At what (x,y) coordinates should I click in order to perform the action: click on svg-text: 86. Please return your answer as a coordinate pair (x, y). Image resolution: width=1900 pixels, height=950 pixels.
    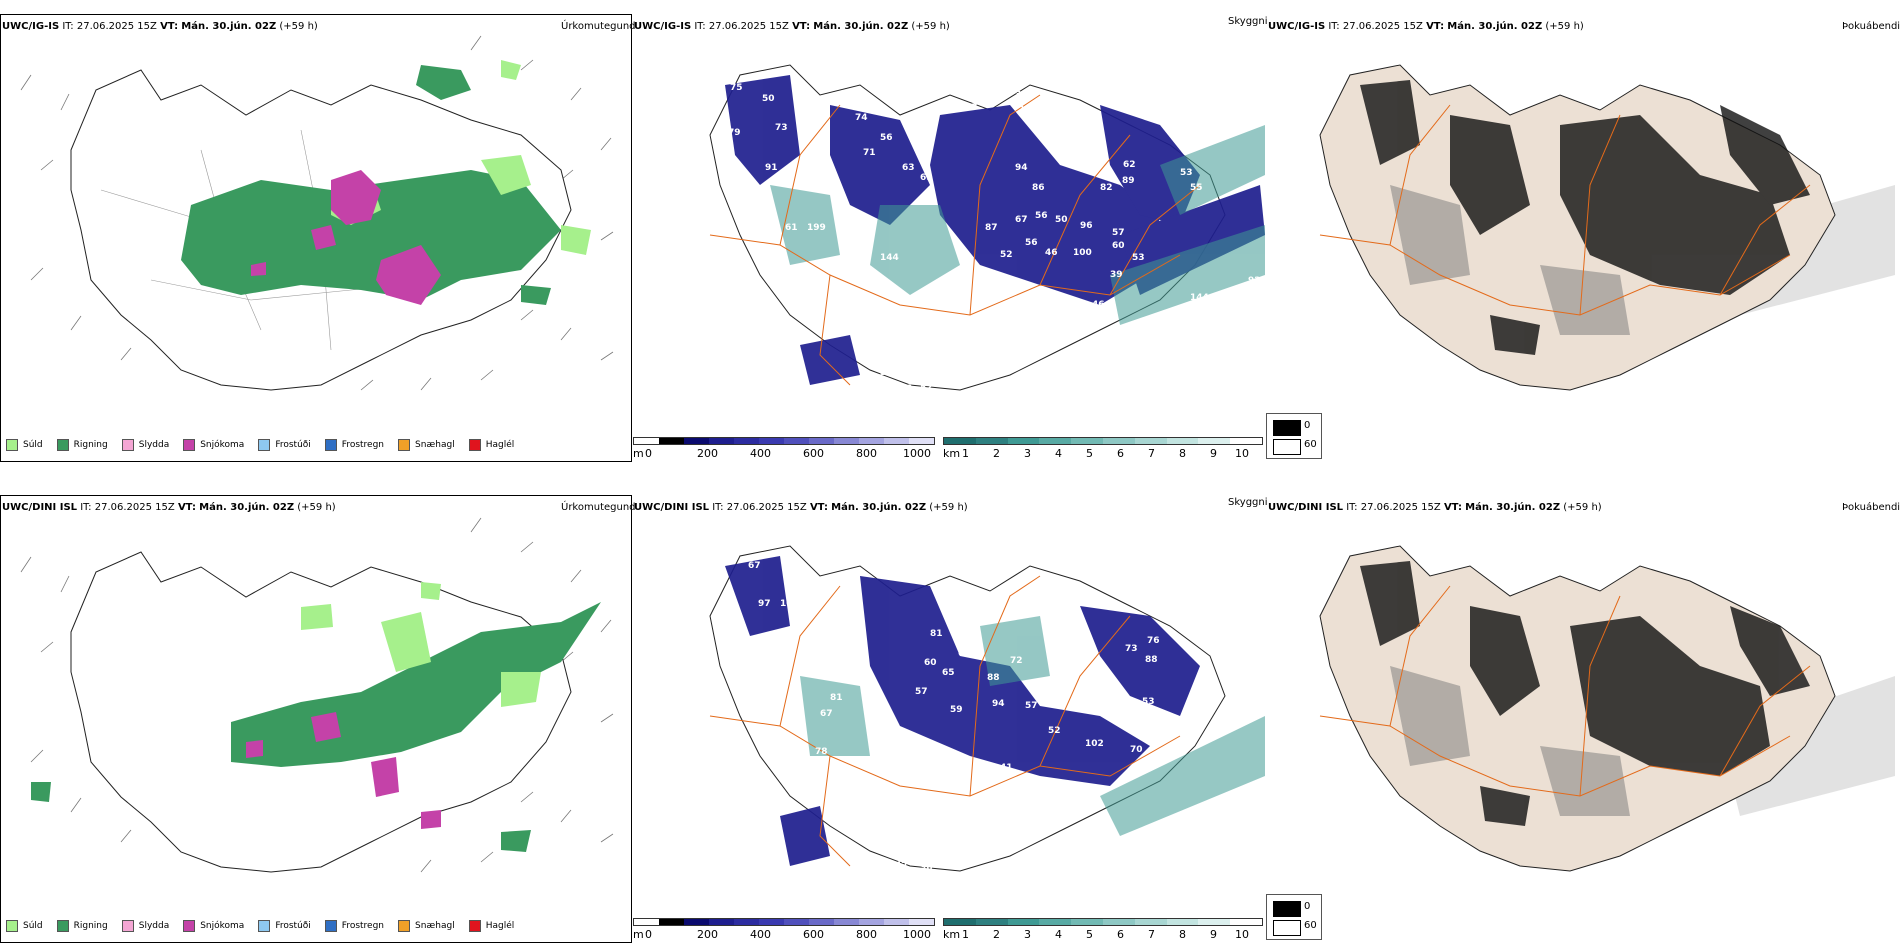
    Looking at the image, I should click on (1038, 188).